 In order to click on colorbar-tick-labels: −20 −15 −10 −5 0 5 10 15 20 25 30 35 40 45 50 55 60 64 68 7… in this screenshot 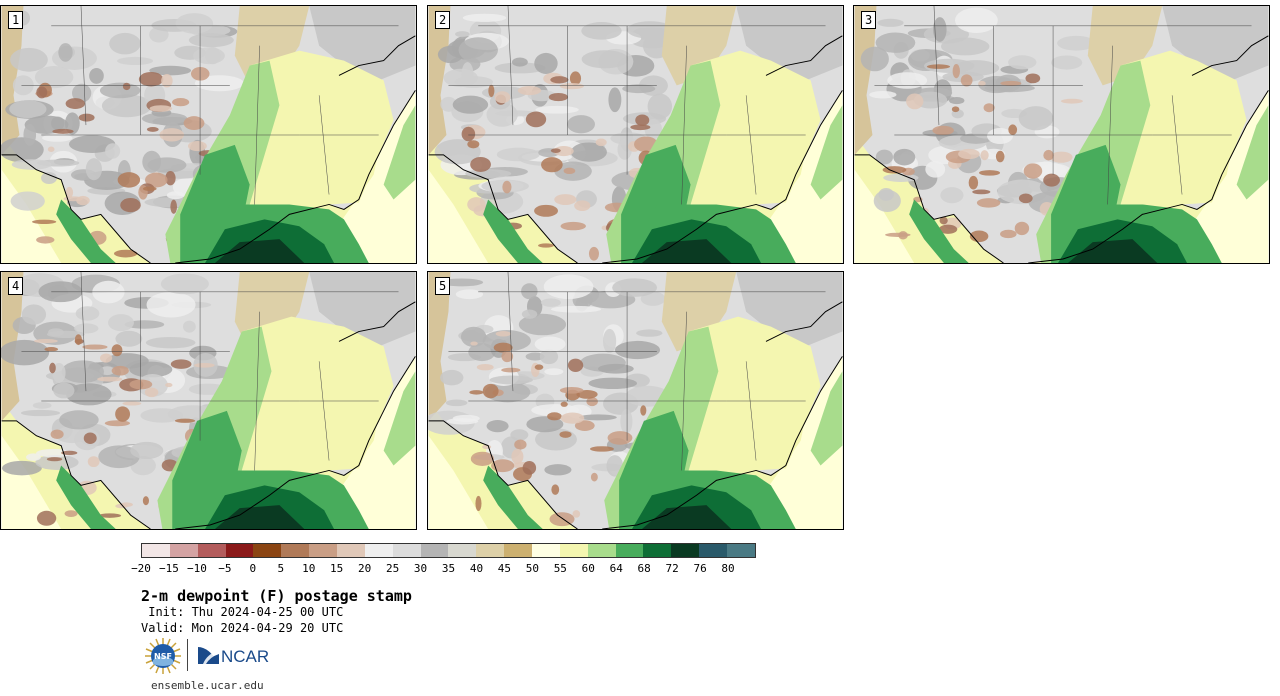, I will do `click(640, 570)`.